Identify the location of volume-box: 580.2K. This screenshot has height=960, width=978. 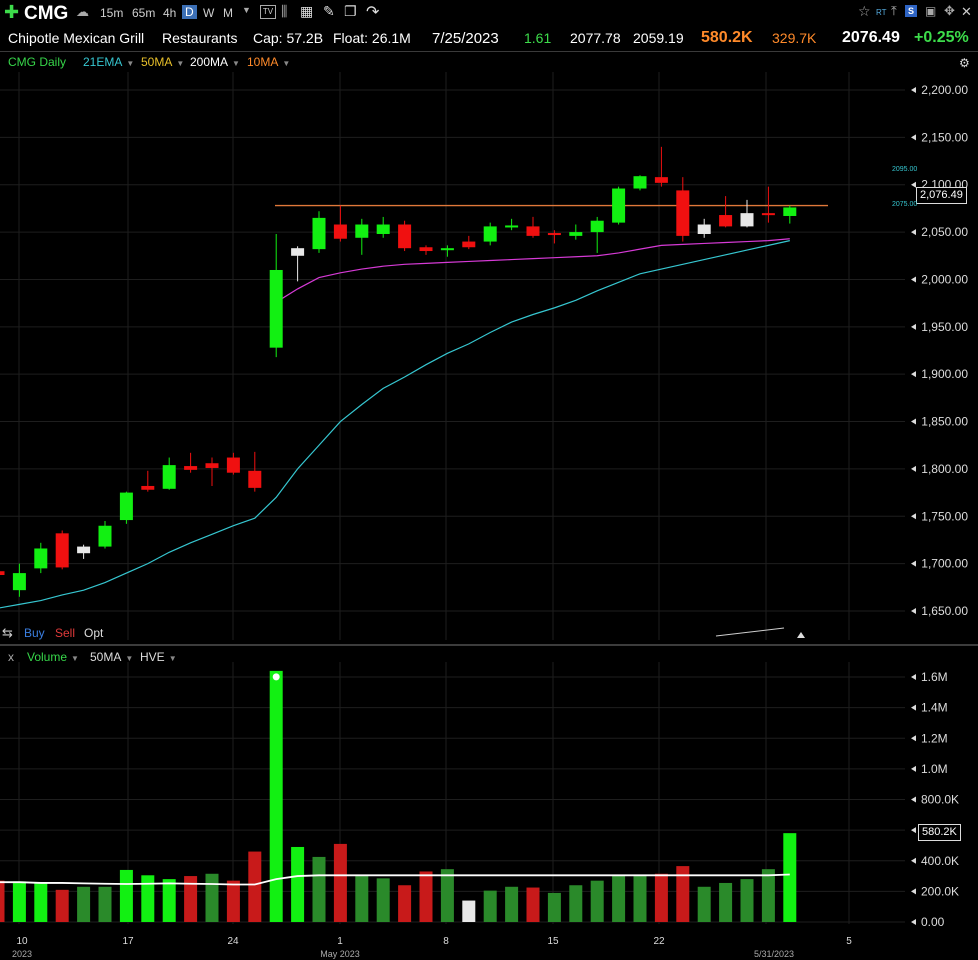
(939, 832).